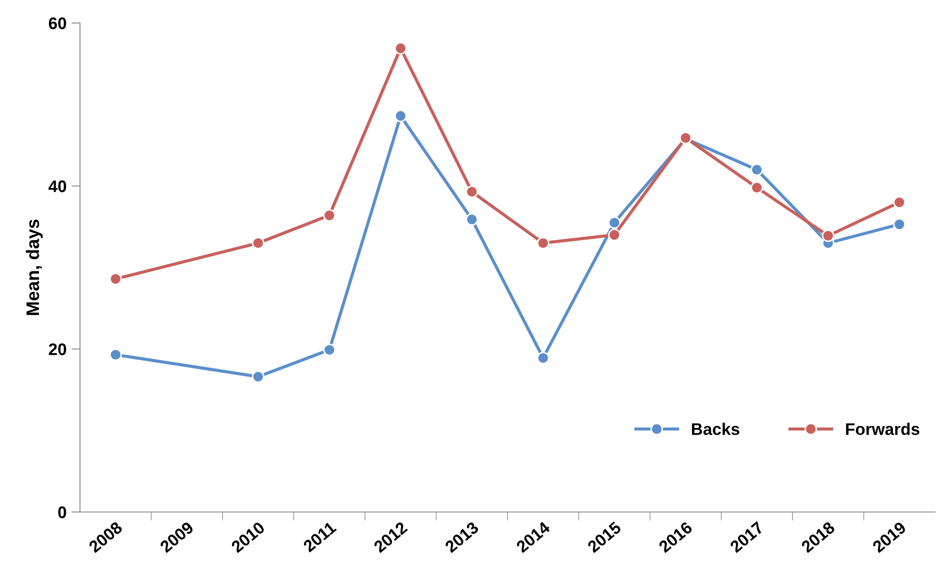  Describe the element at coordinates (57, 349) in the screenshot. I see `y-tick-label: 20` at that location.